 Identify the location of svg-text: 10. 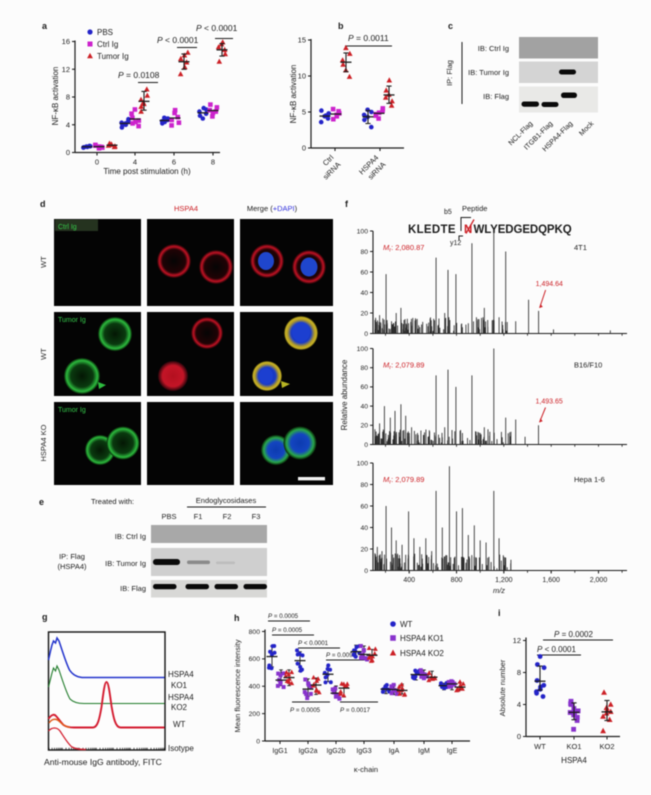
(302, 76).